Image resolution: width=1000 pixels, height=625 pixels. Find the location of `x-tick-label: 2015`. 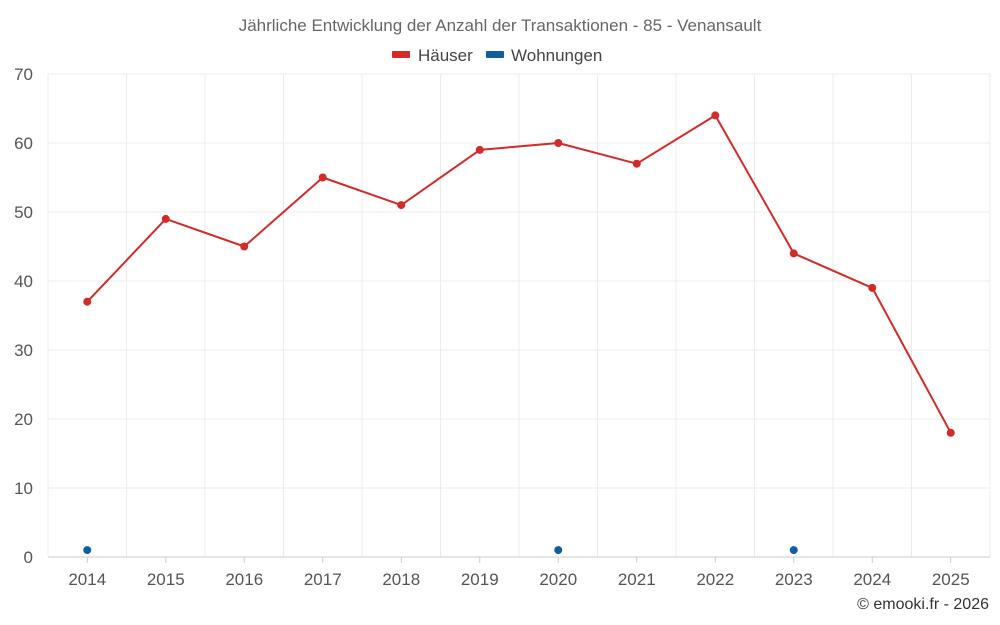

x-tick-label: 2015 is located at coordinates (166, 579).